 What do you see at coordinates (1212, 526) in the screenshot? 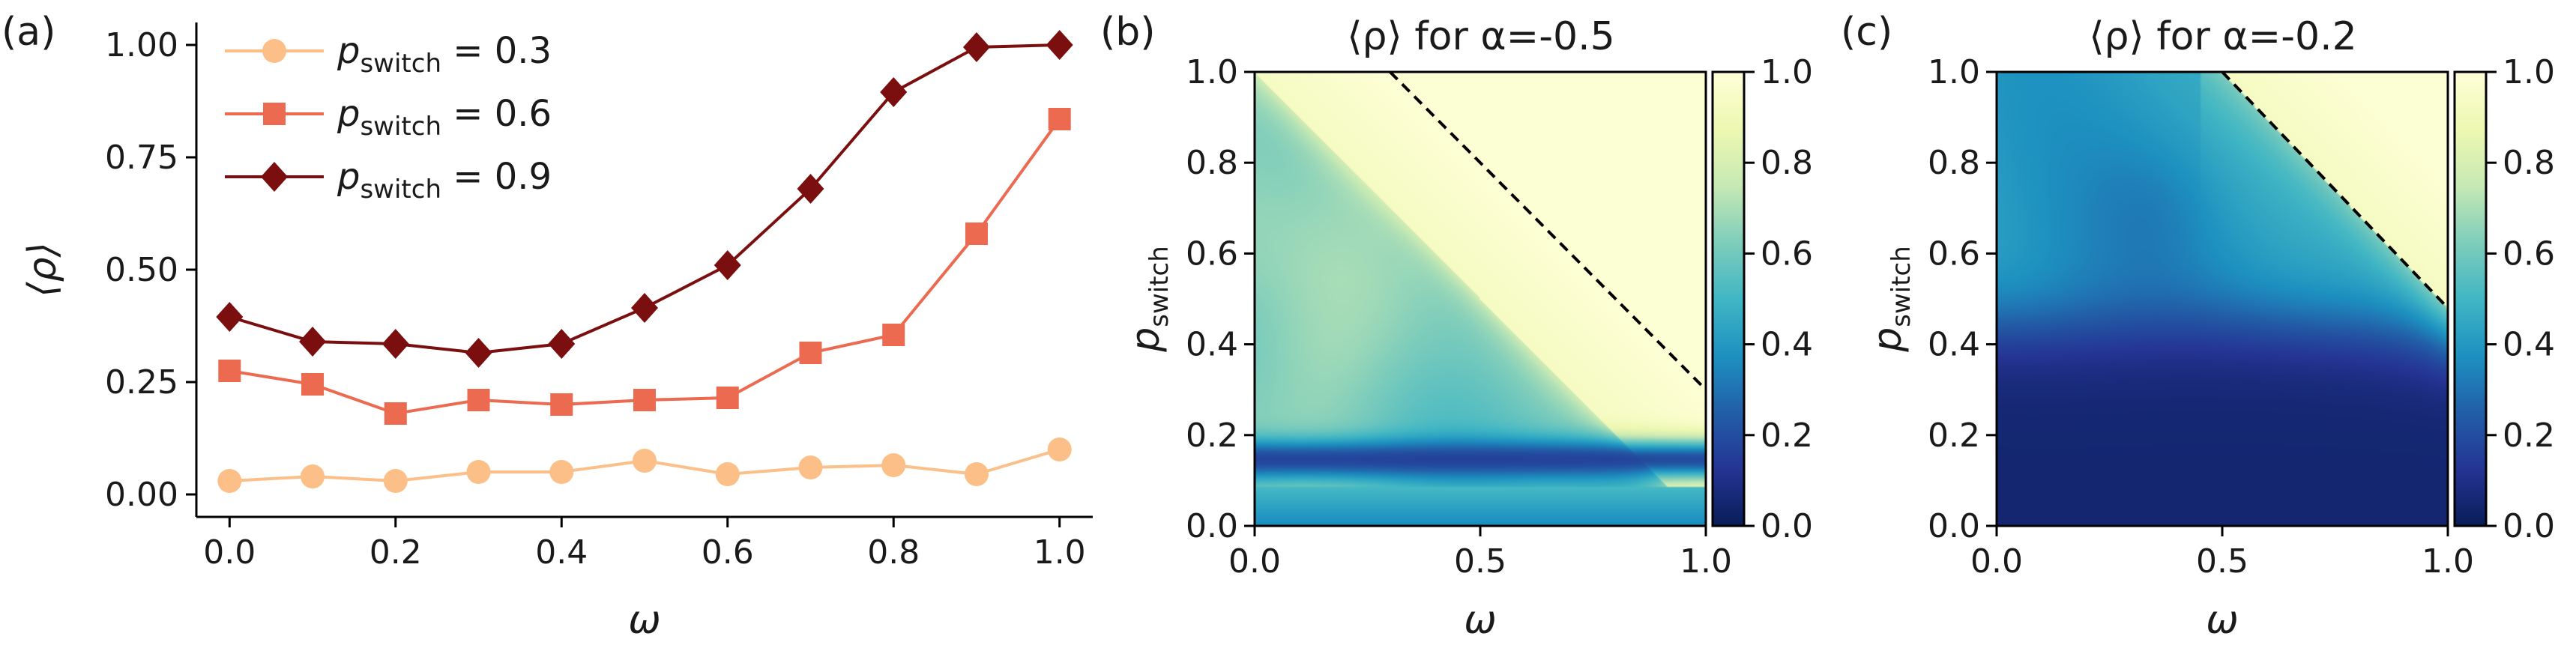
I see `panel-b-y-tick-label: 0.0` at bounding box center [1212, 526].